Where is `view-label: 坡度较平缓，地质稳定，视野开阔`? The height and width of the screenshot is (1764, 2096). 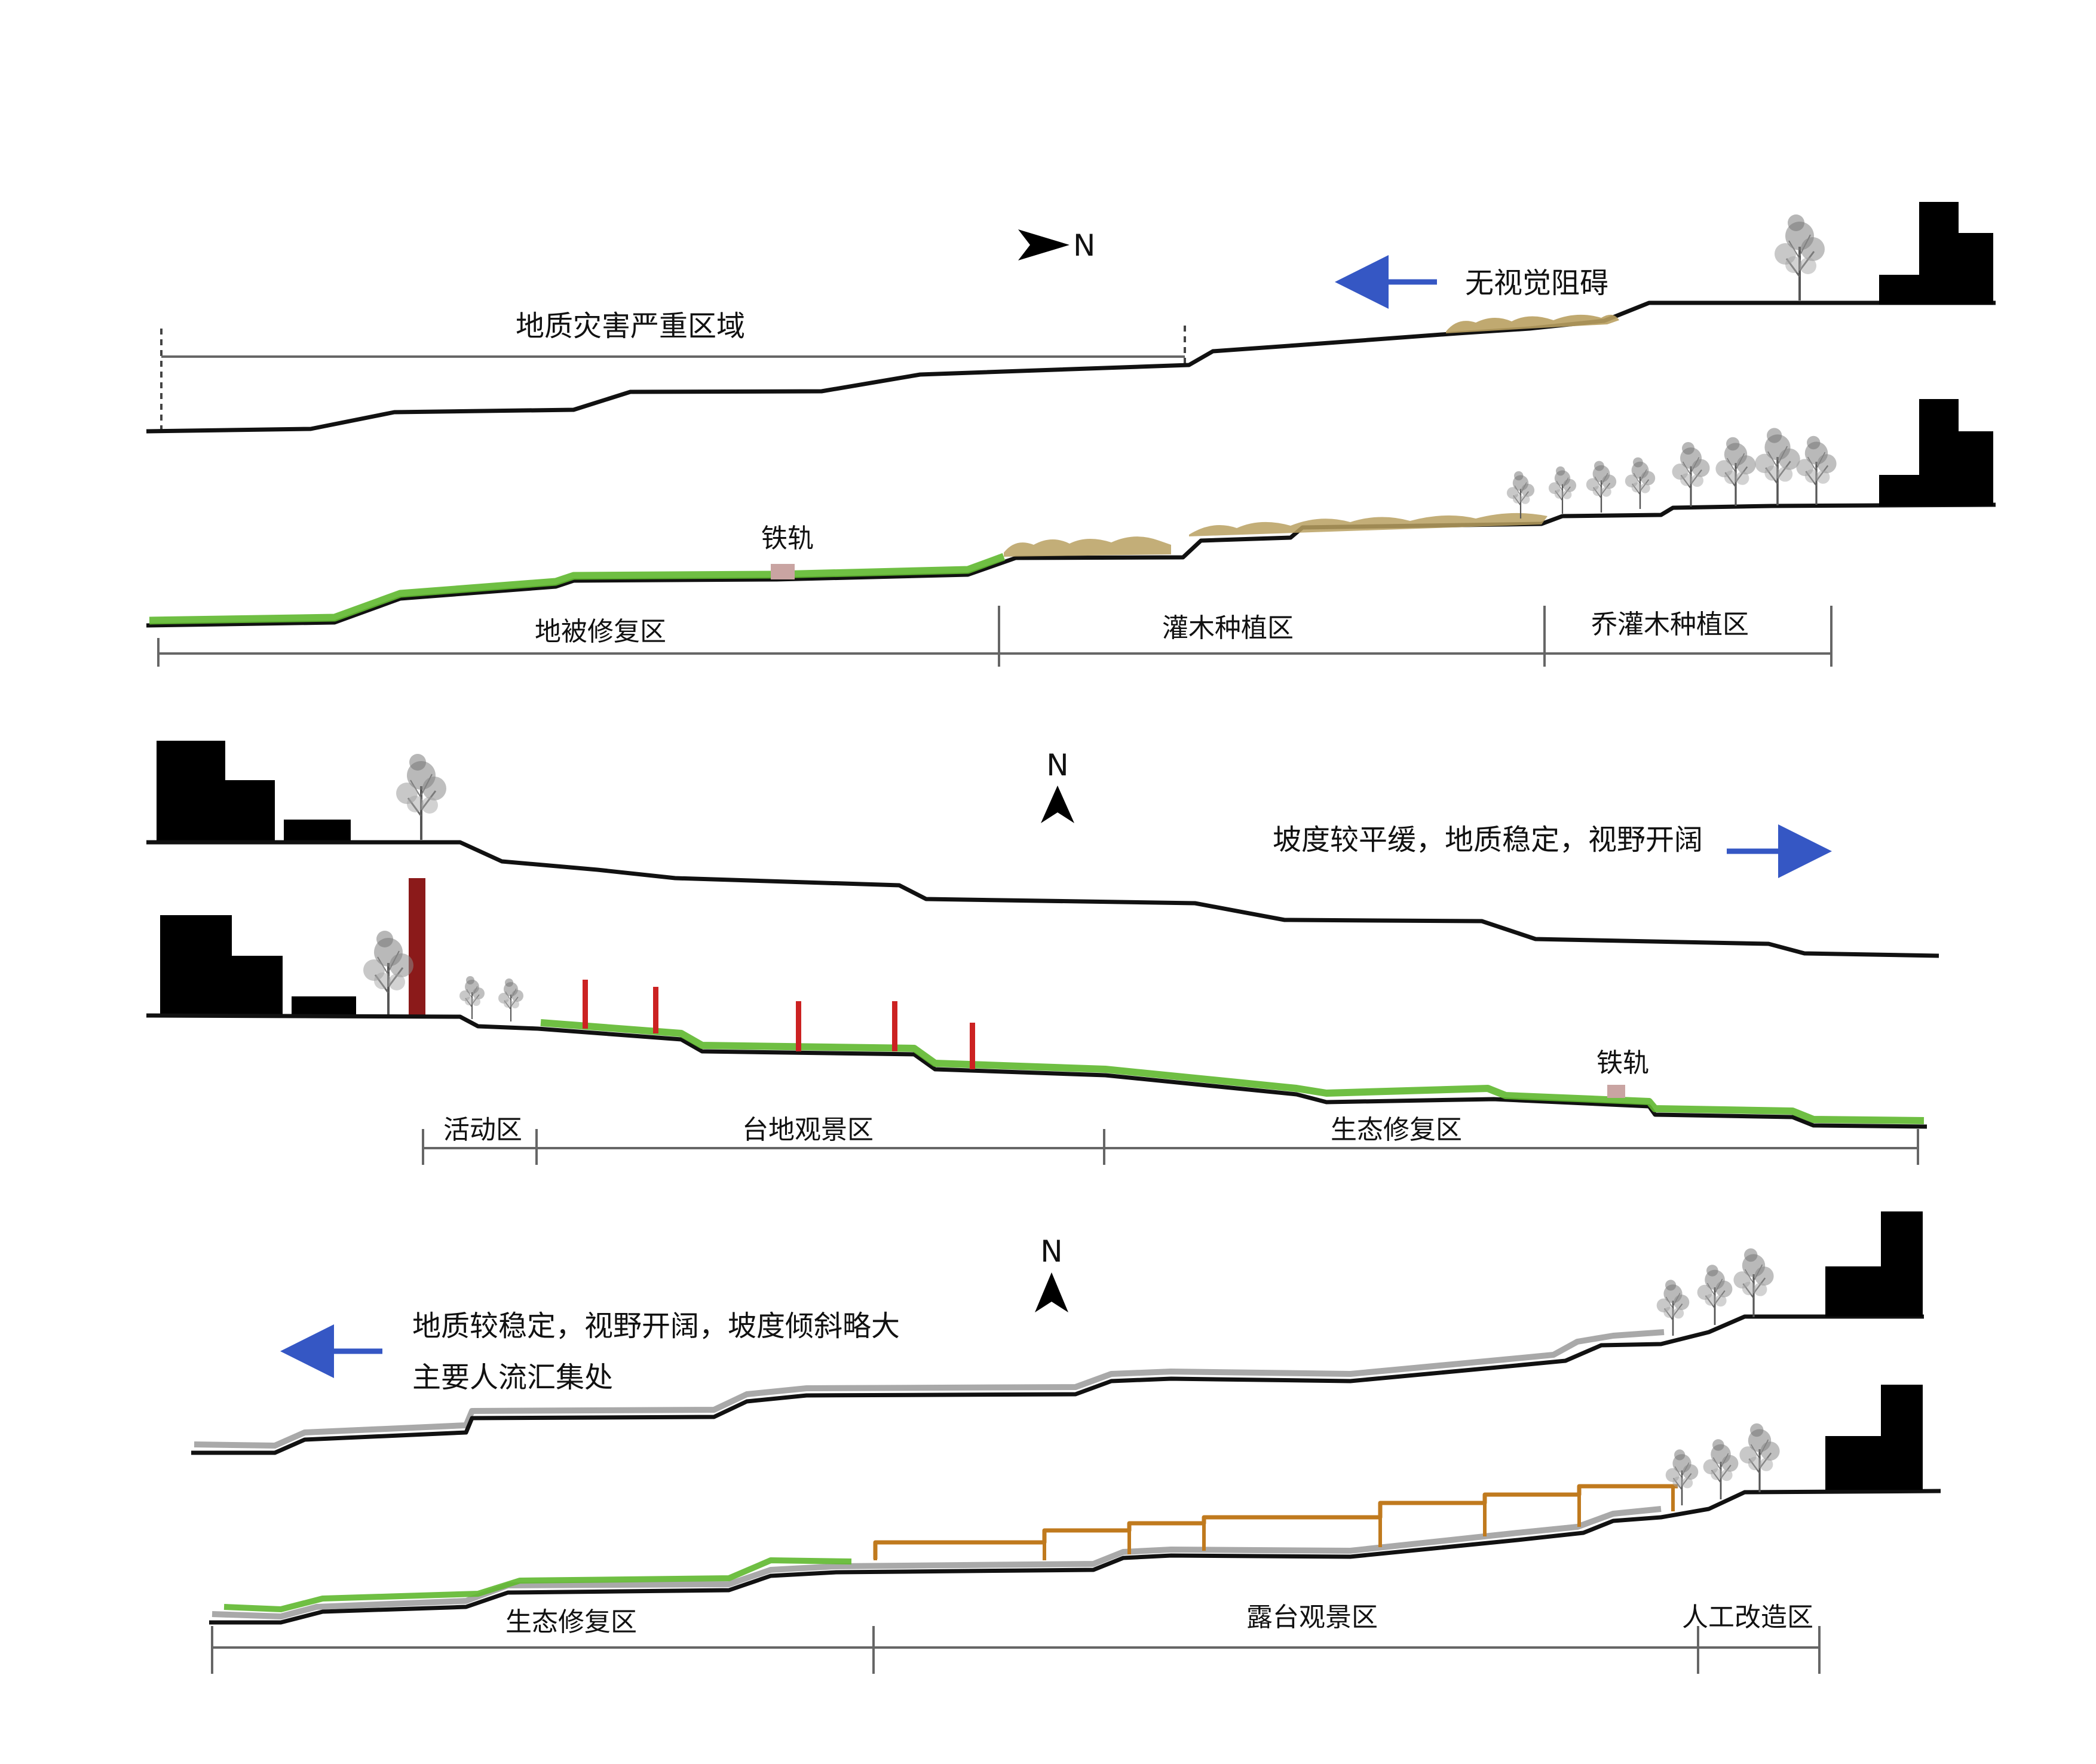
view-label: 坡度较平缓，地质稳定，视野开阔 is located at coordinates (1488, 840).